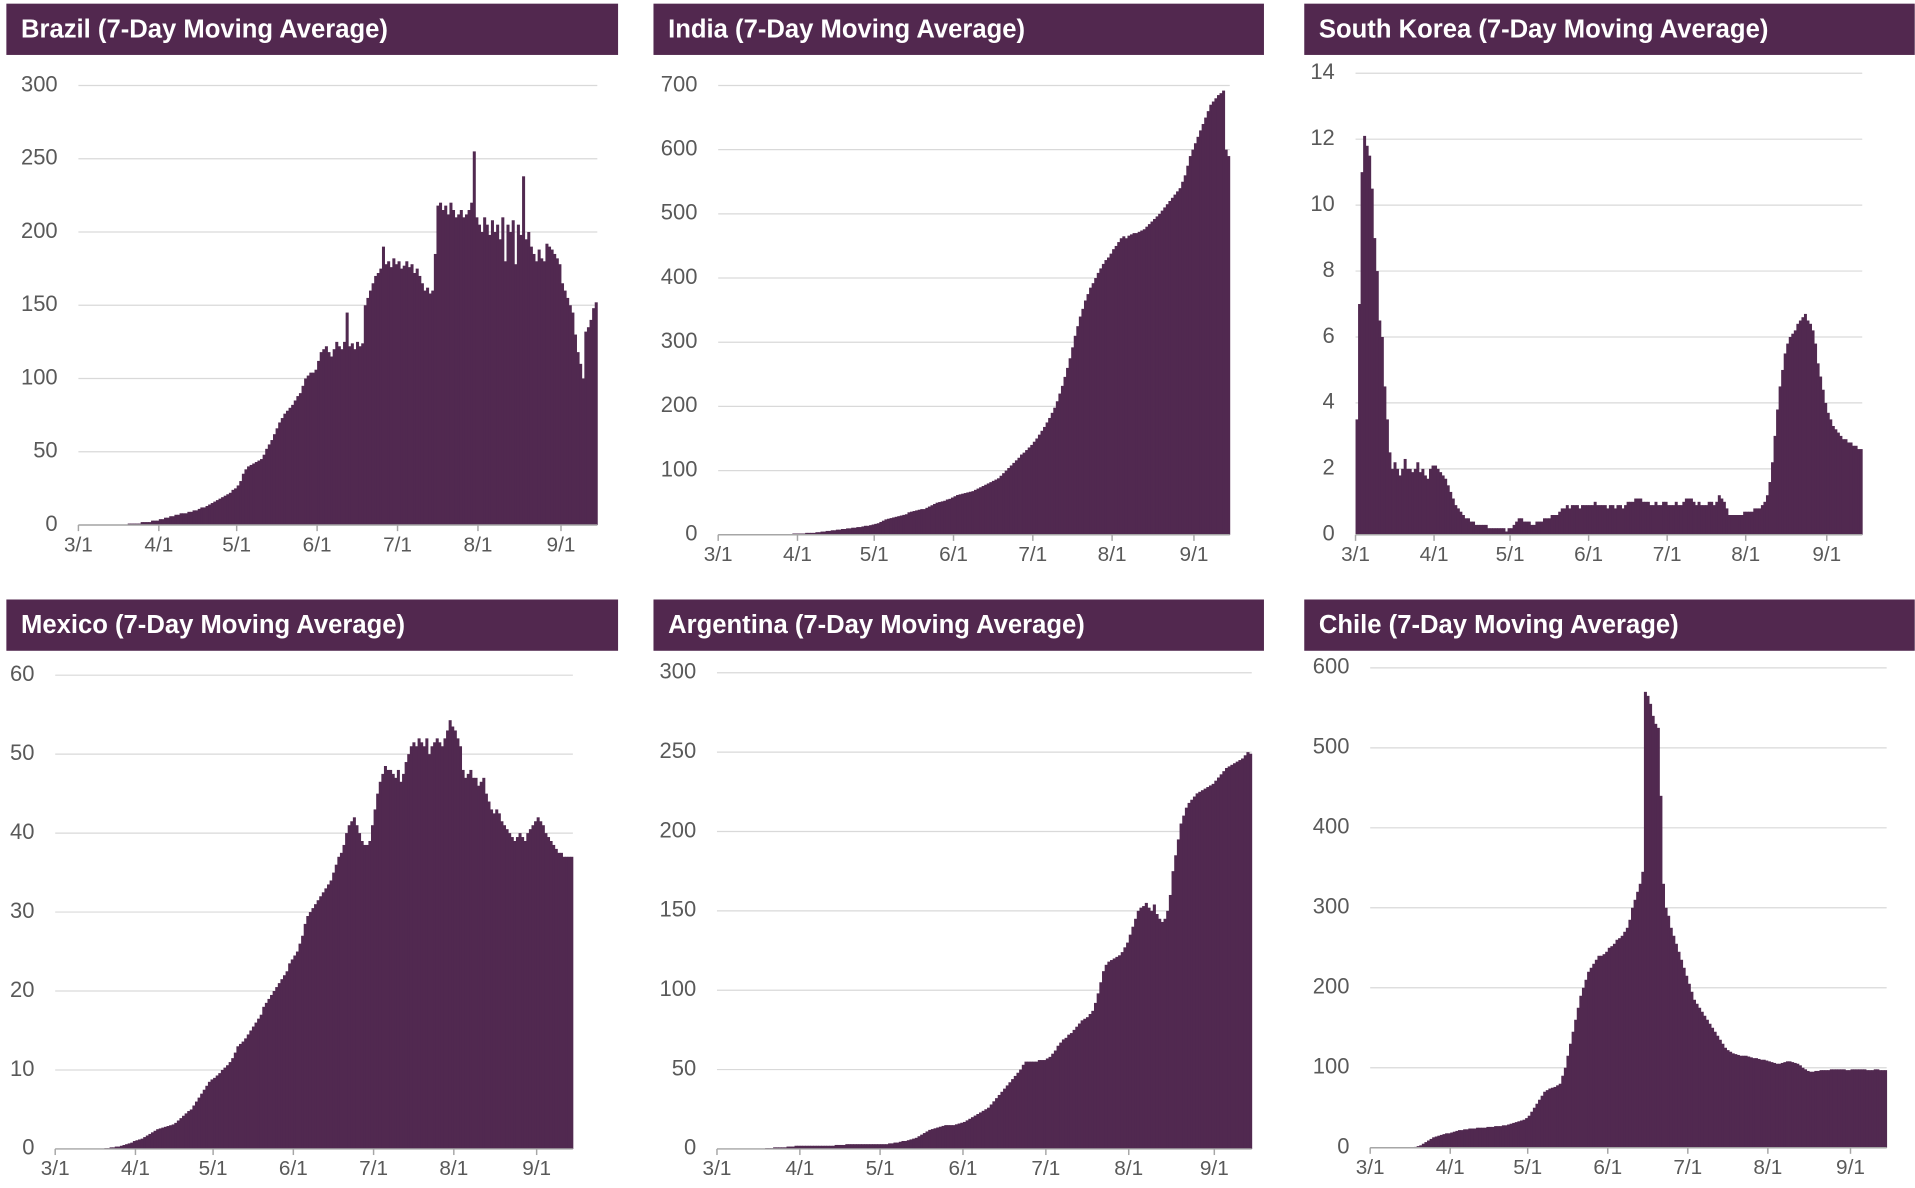 Image resolution: width=1915 pixels, height=1188 pixels. What do you see at coordinates (39, 157) in the screenshot?
I see `y-tick-label: 250` at bounding box center [39, 157].